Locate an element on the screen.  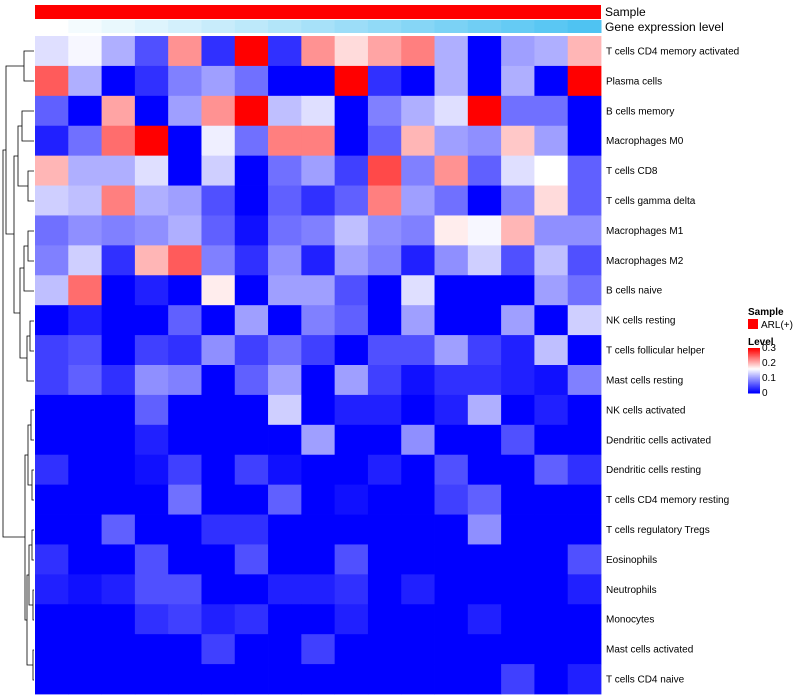
row-label: Neutrophils is located at coordinates (631, 590).